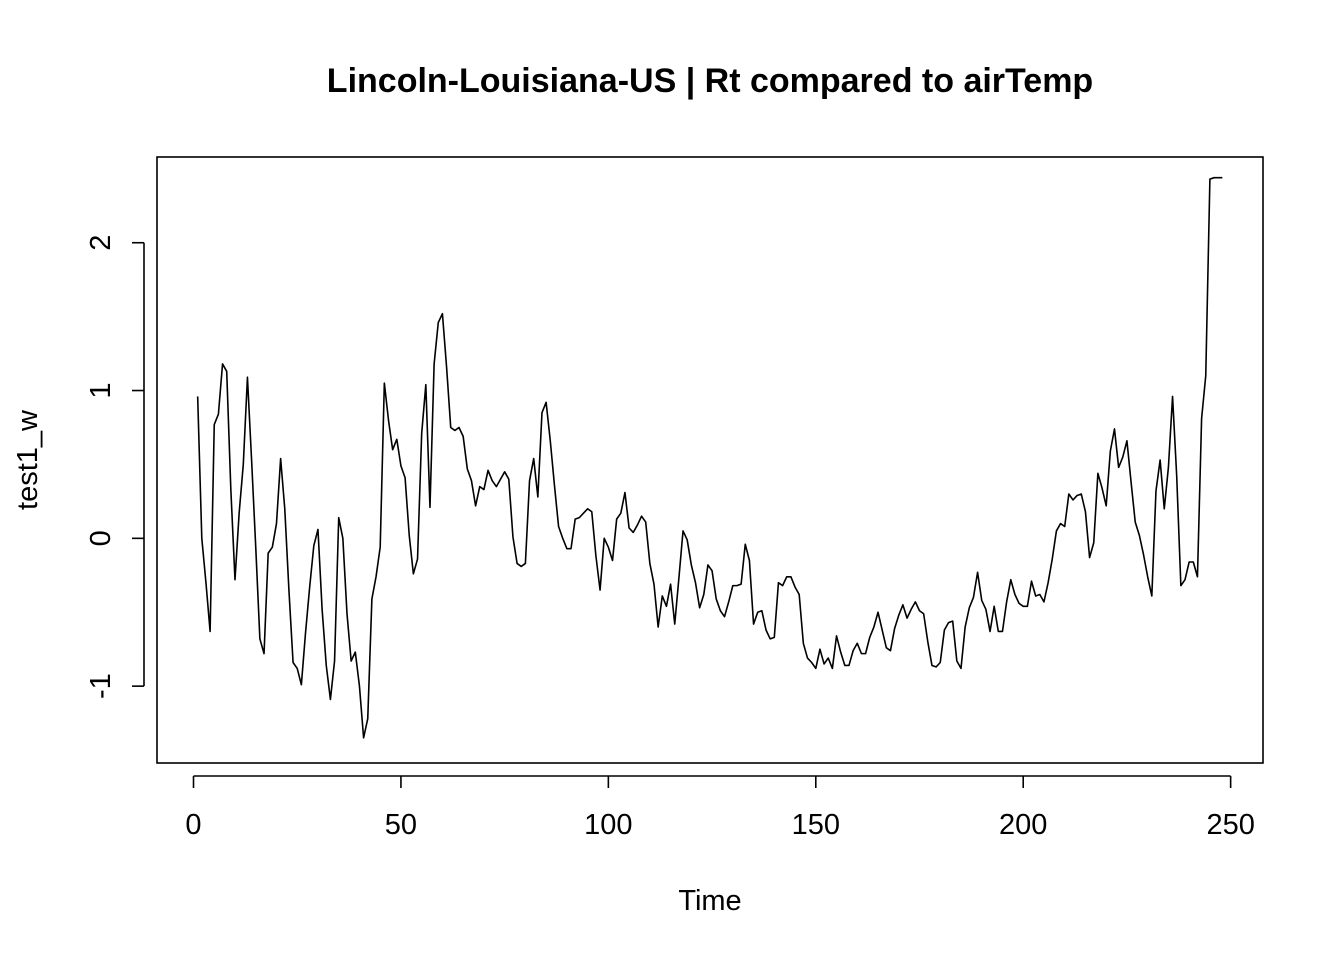  Describe the element at coordinates (28, 459) in the screenshot. I see `y-axis-label: test1_w` at that location.